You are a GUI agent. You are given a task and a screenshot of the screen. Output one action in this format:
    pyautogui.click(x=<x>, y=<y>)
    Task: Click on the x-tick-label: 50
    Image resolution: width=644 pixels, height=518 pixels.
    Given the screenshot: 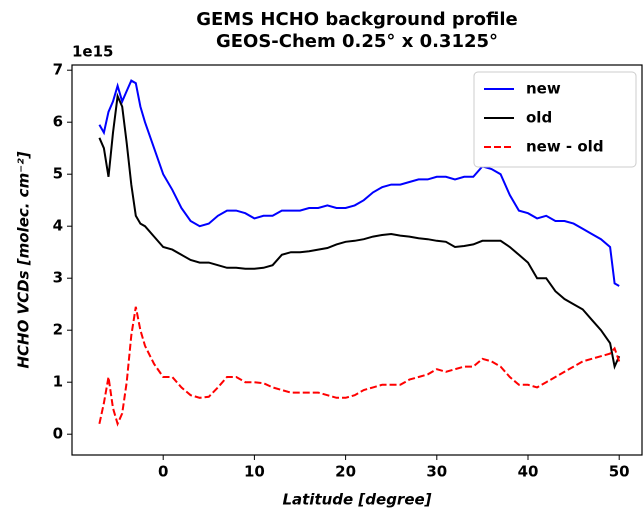 What is the action you would take?
    pyautogui.click(x=619, y=472)
    